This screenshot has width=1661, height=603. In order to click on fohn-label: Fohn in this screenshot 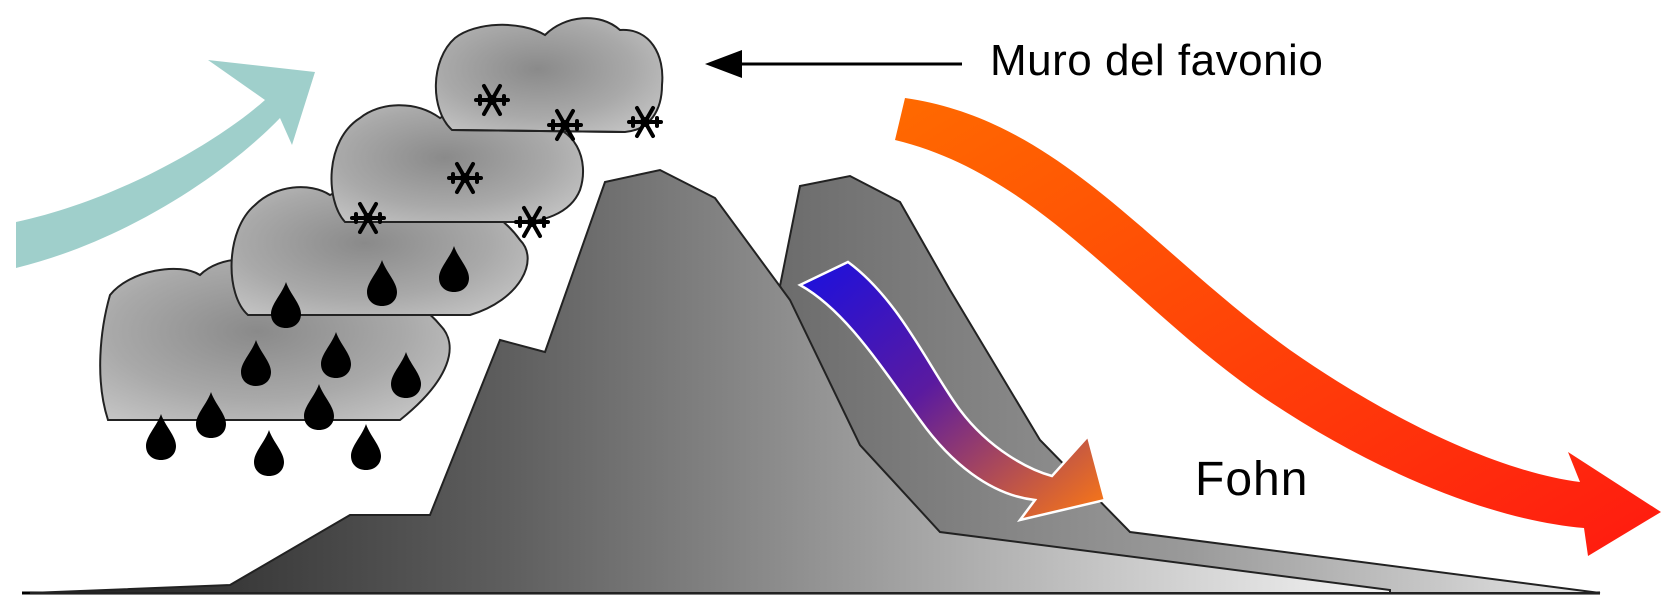, I will do `click(1252, 479)`.